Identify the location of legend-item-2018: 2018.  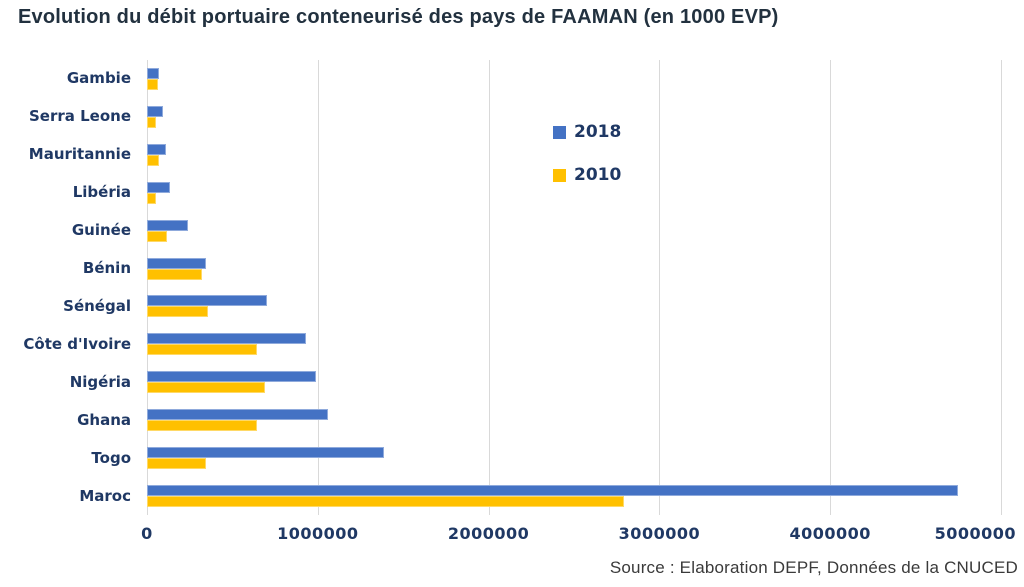
(587, 132).